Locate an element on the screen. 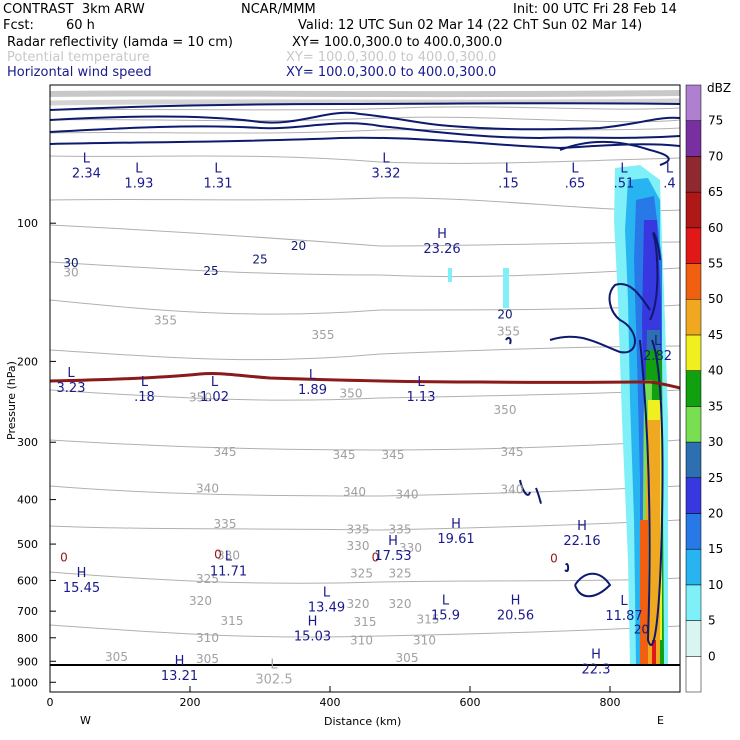  colorbar-label: 35 is located at coordinates (715, 406).